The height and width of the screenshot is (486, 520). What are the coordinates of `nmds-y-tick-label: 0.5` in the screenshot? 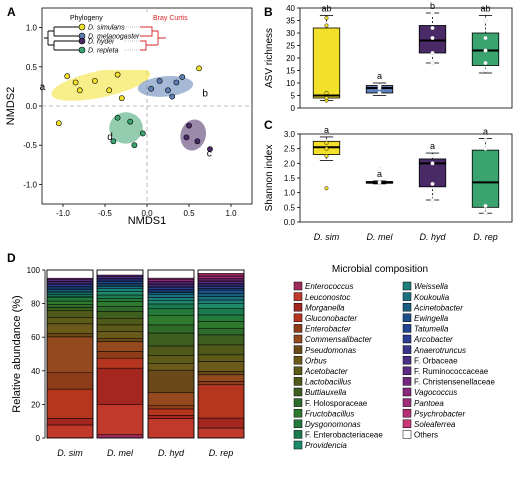 It's located at (32, 67).